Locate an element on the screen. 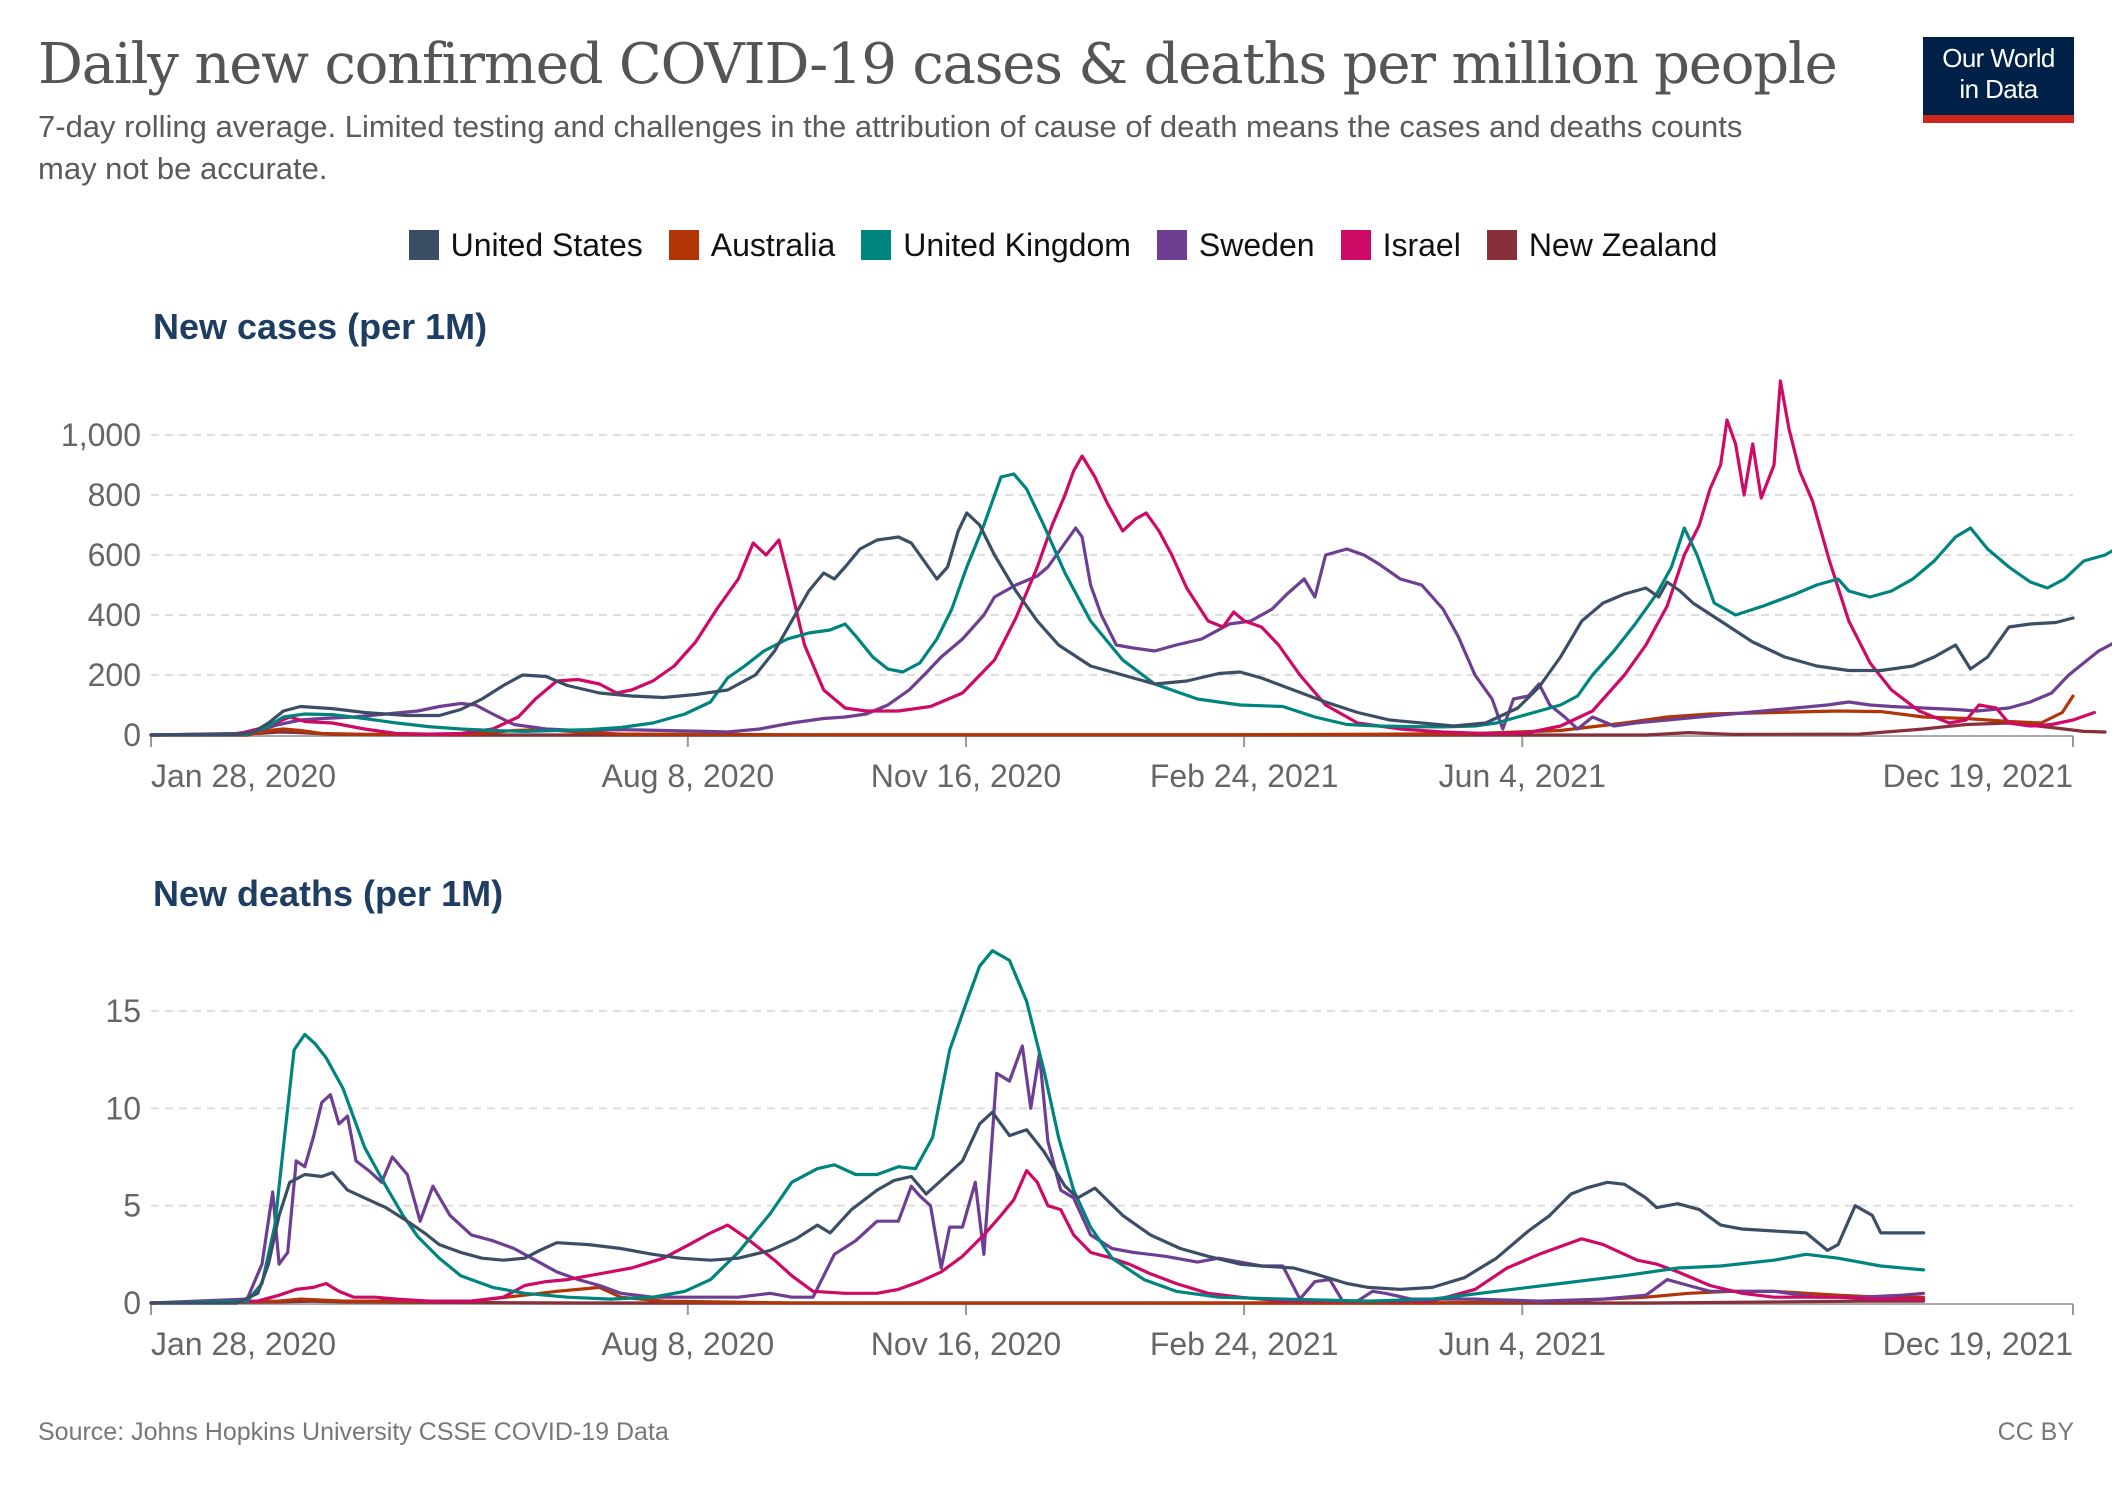 The width and height of the screenshot is (2112, 1491). legend-item-australia: Australia is located at coordinates (752, 245).